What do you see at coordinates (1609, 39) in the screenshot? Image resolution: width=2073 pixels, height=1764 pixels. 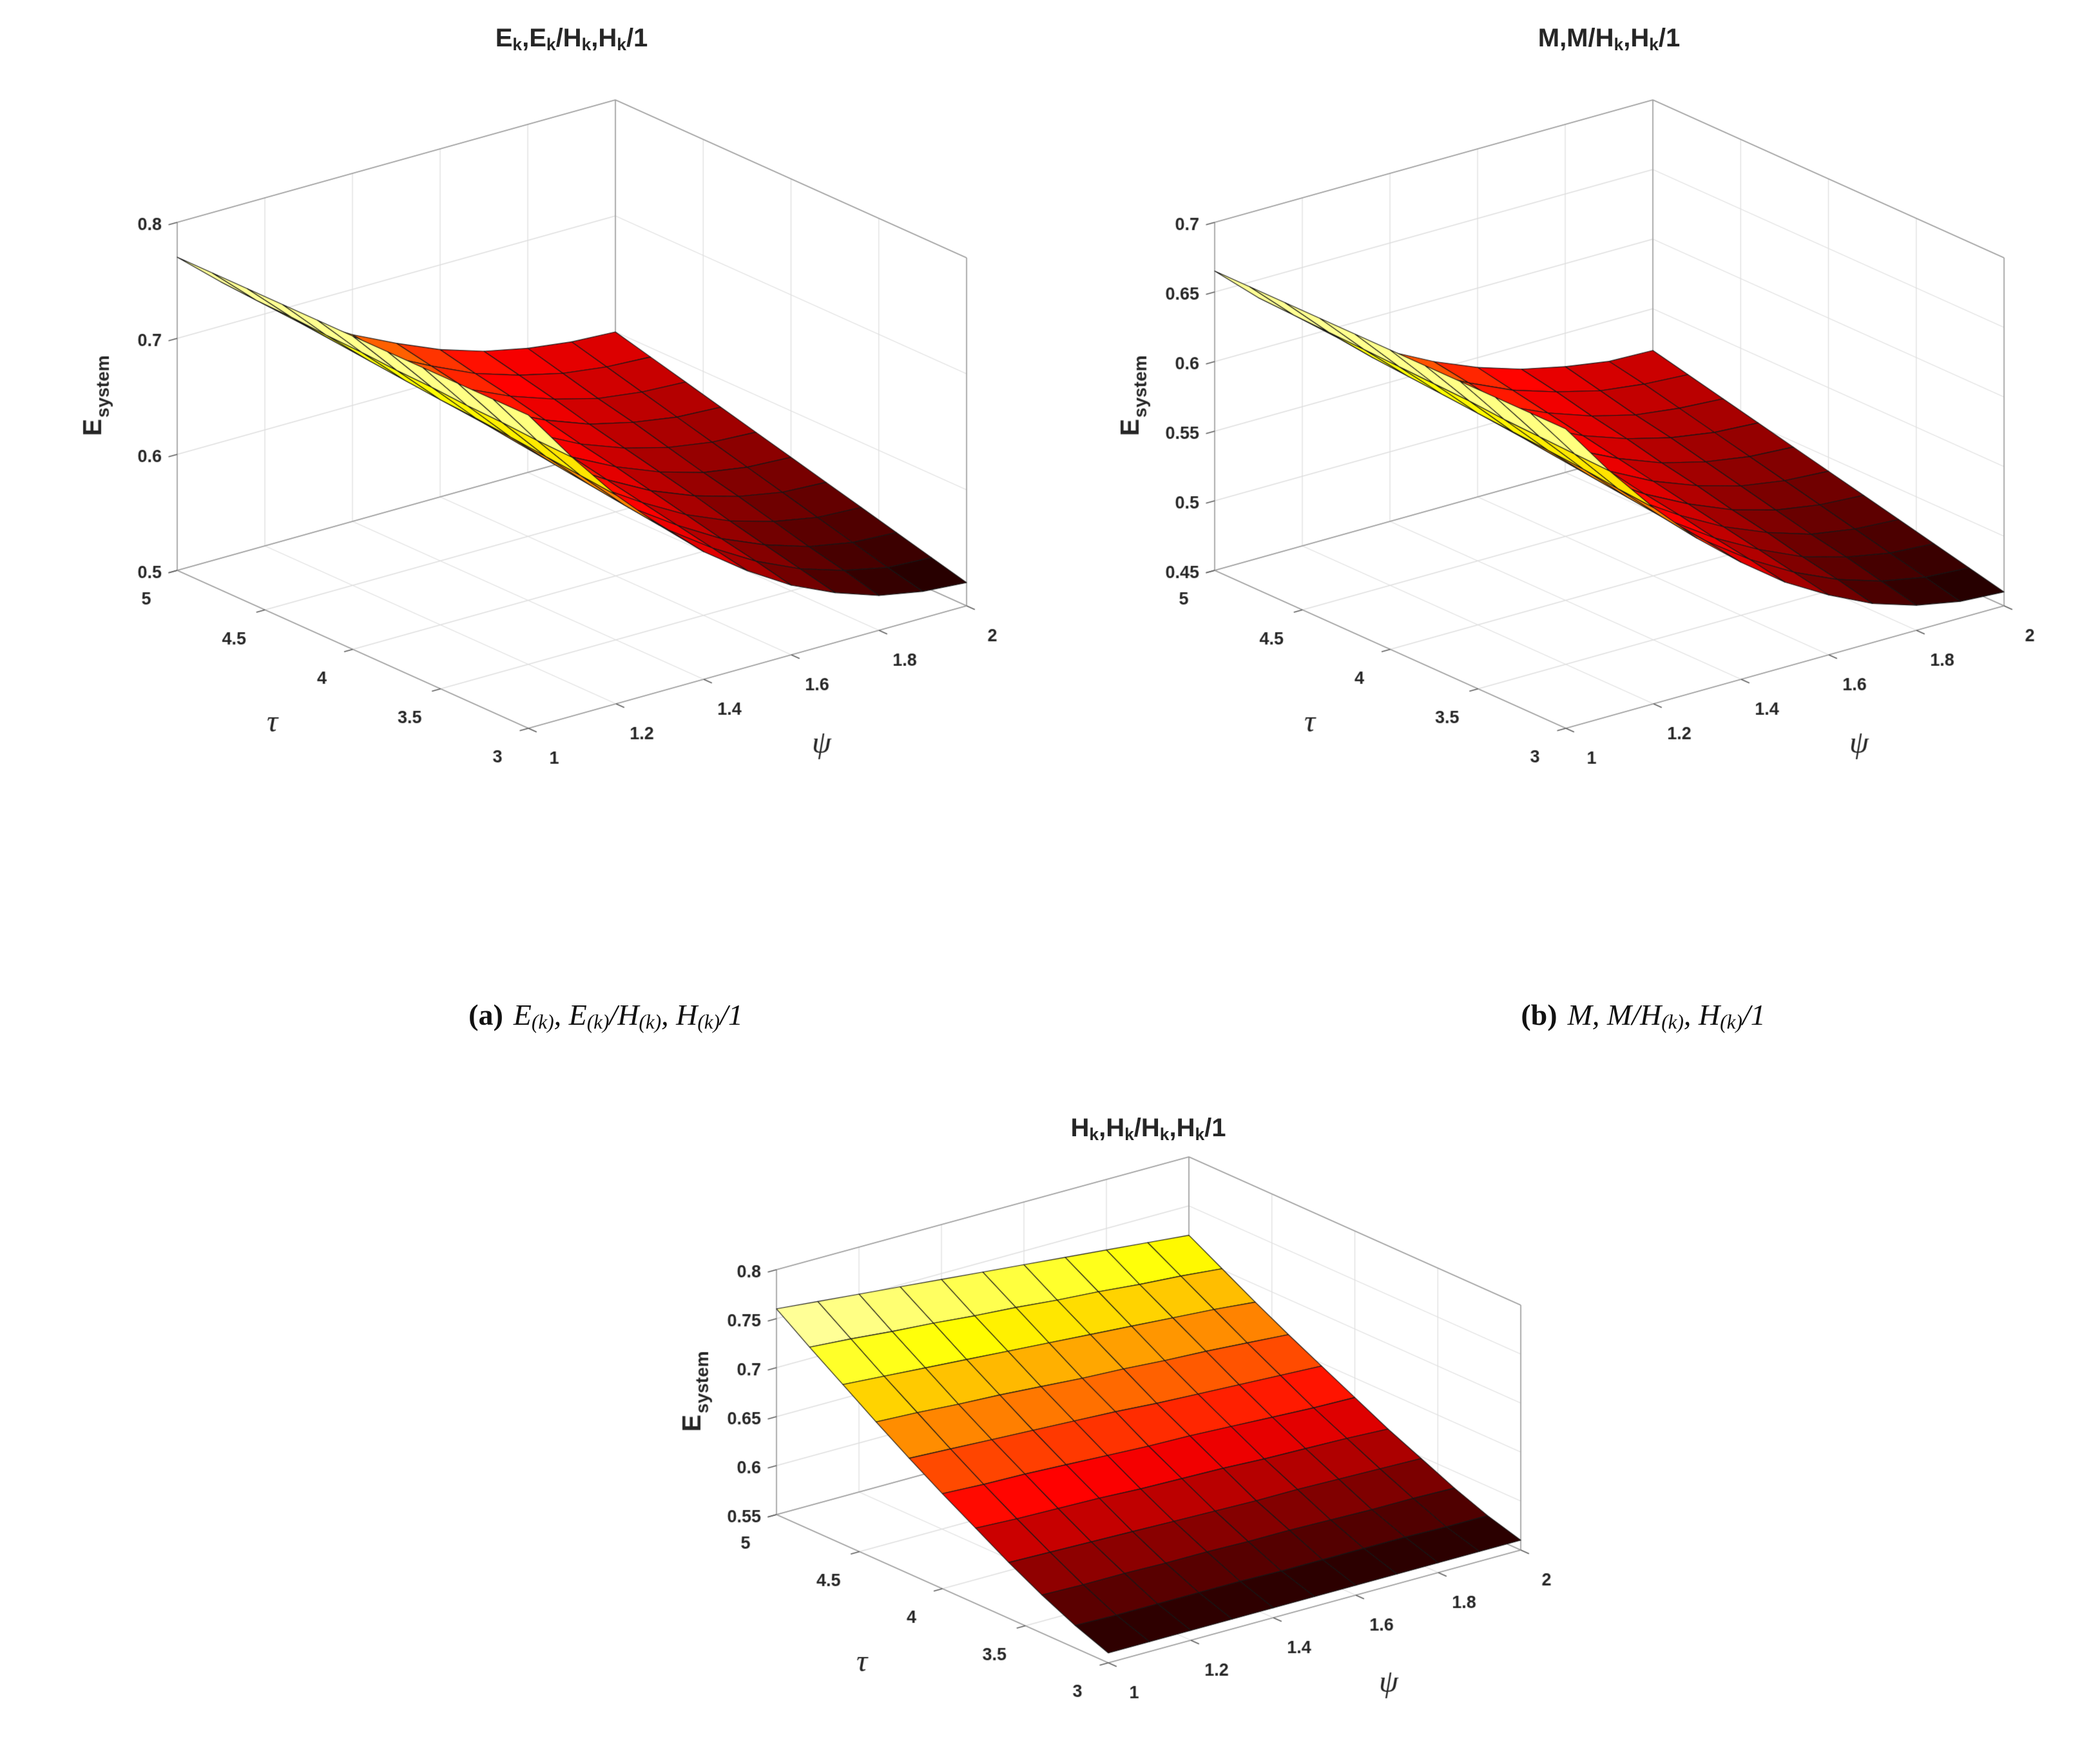 I see `chart-b-title: M,M/Hk,Hk/1` at bounding box center [1609, 39].